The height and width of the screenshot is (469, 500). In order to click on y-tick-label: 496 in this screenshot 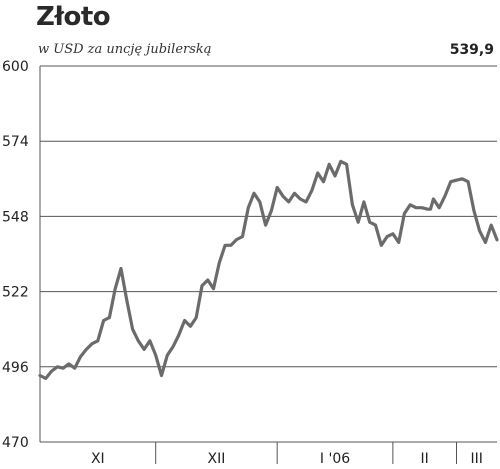, I will do `click(15, 368)`.